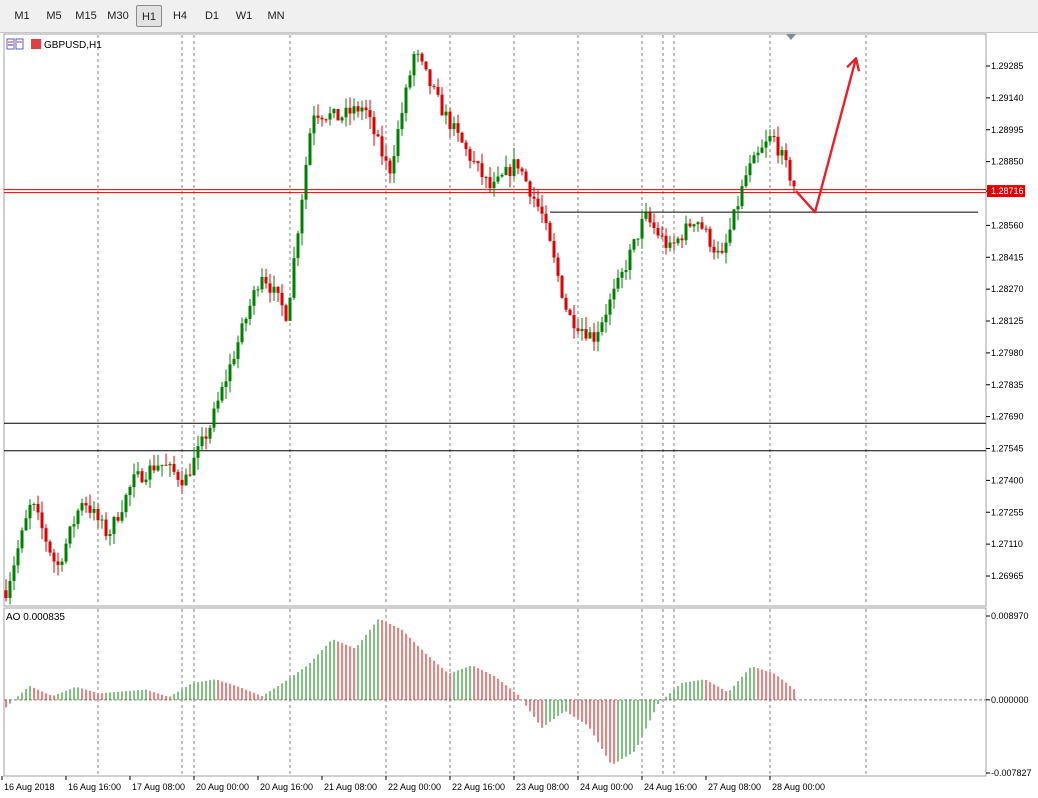 Image resolution: width=1038 pixels, height=798 pixels. I want to click on price-tick-label: 1.28415, so click(1007, 257).